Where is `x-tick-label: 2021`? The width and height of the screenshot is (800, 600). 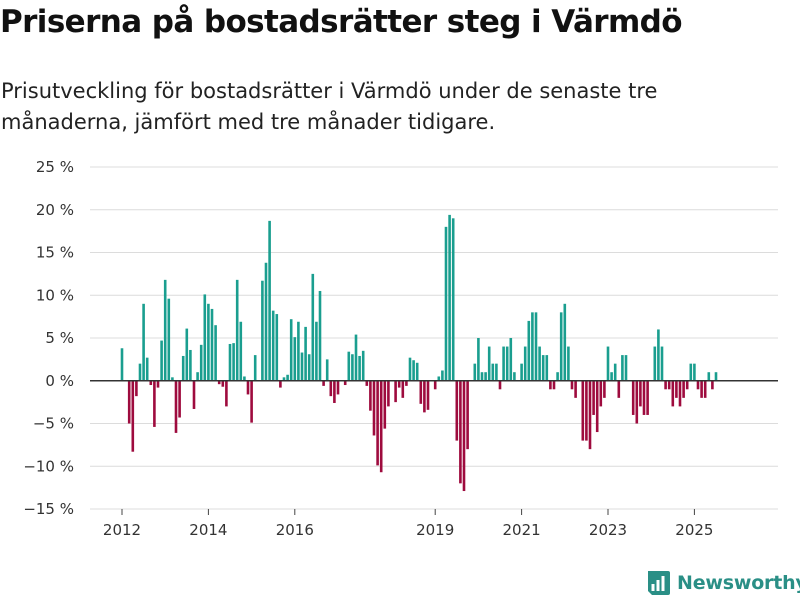 x-tick-label: 2021 is located at coordinates (522, 530).